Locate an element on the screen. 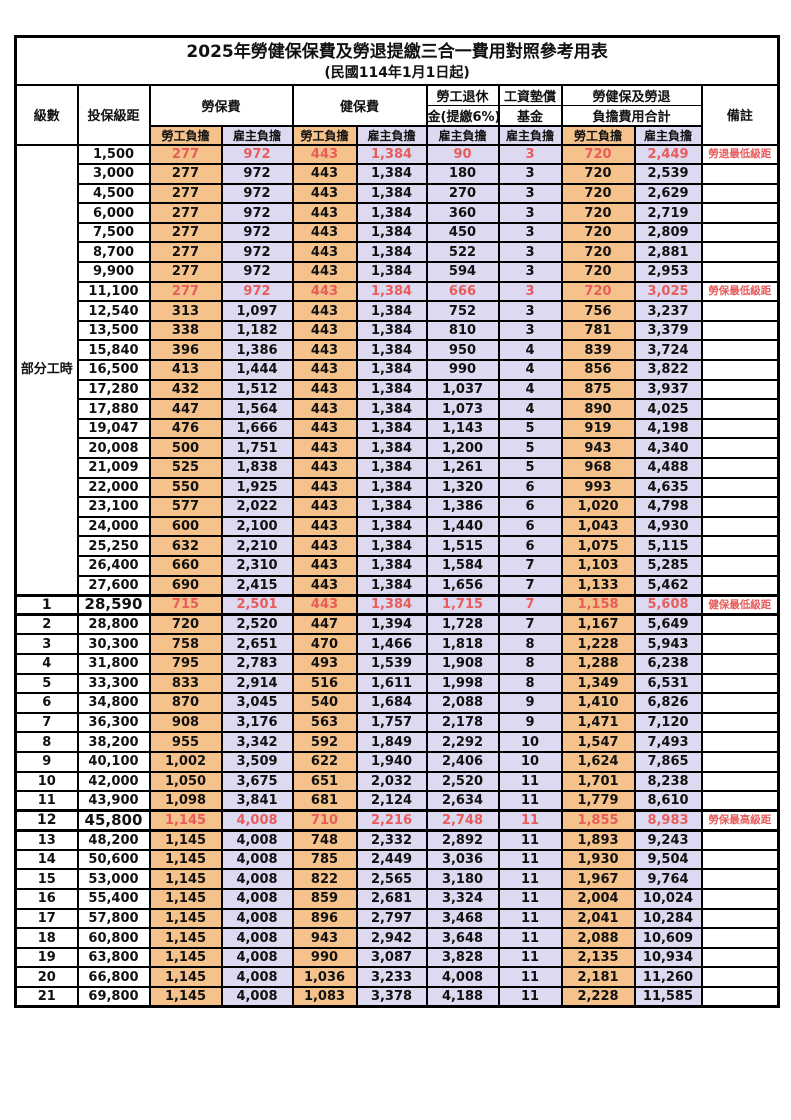 This screenshot has width=791, height=1120. cell-bracket: 34,800 is located at coordinates (113, 703).